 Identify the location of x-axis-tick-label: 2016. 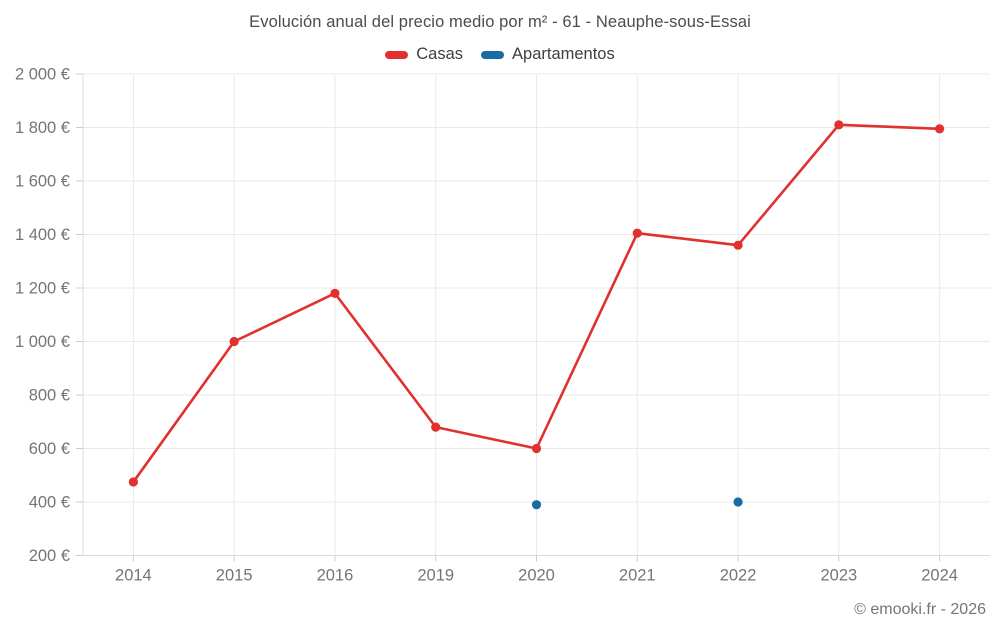
(335, 576).